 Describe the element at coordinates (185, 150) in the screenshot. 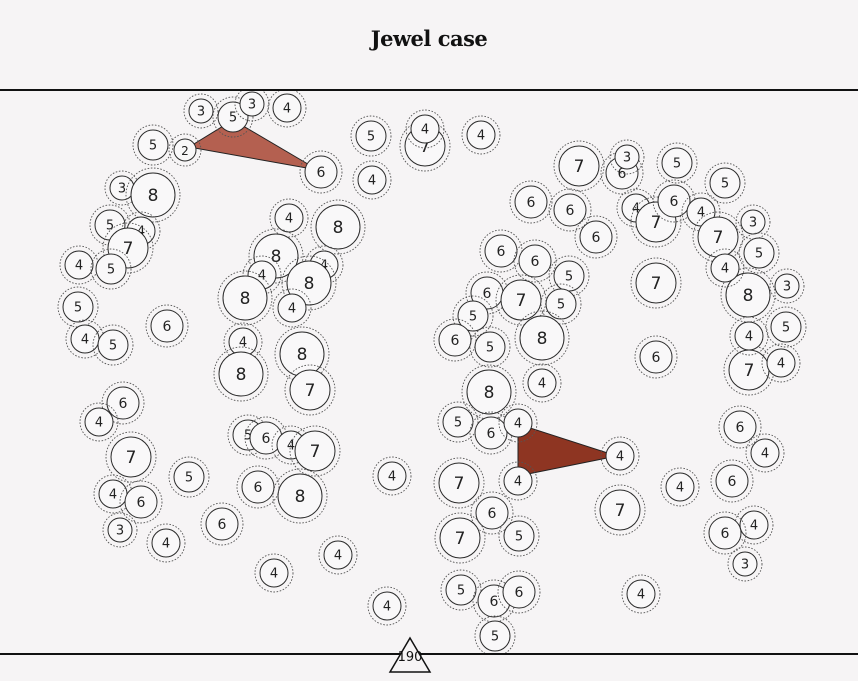

I see `number-bubble: 2` at that location.